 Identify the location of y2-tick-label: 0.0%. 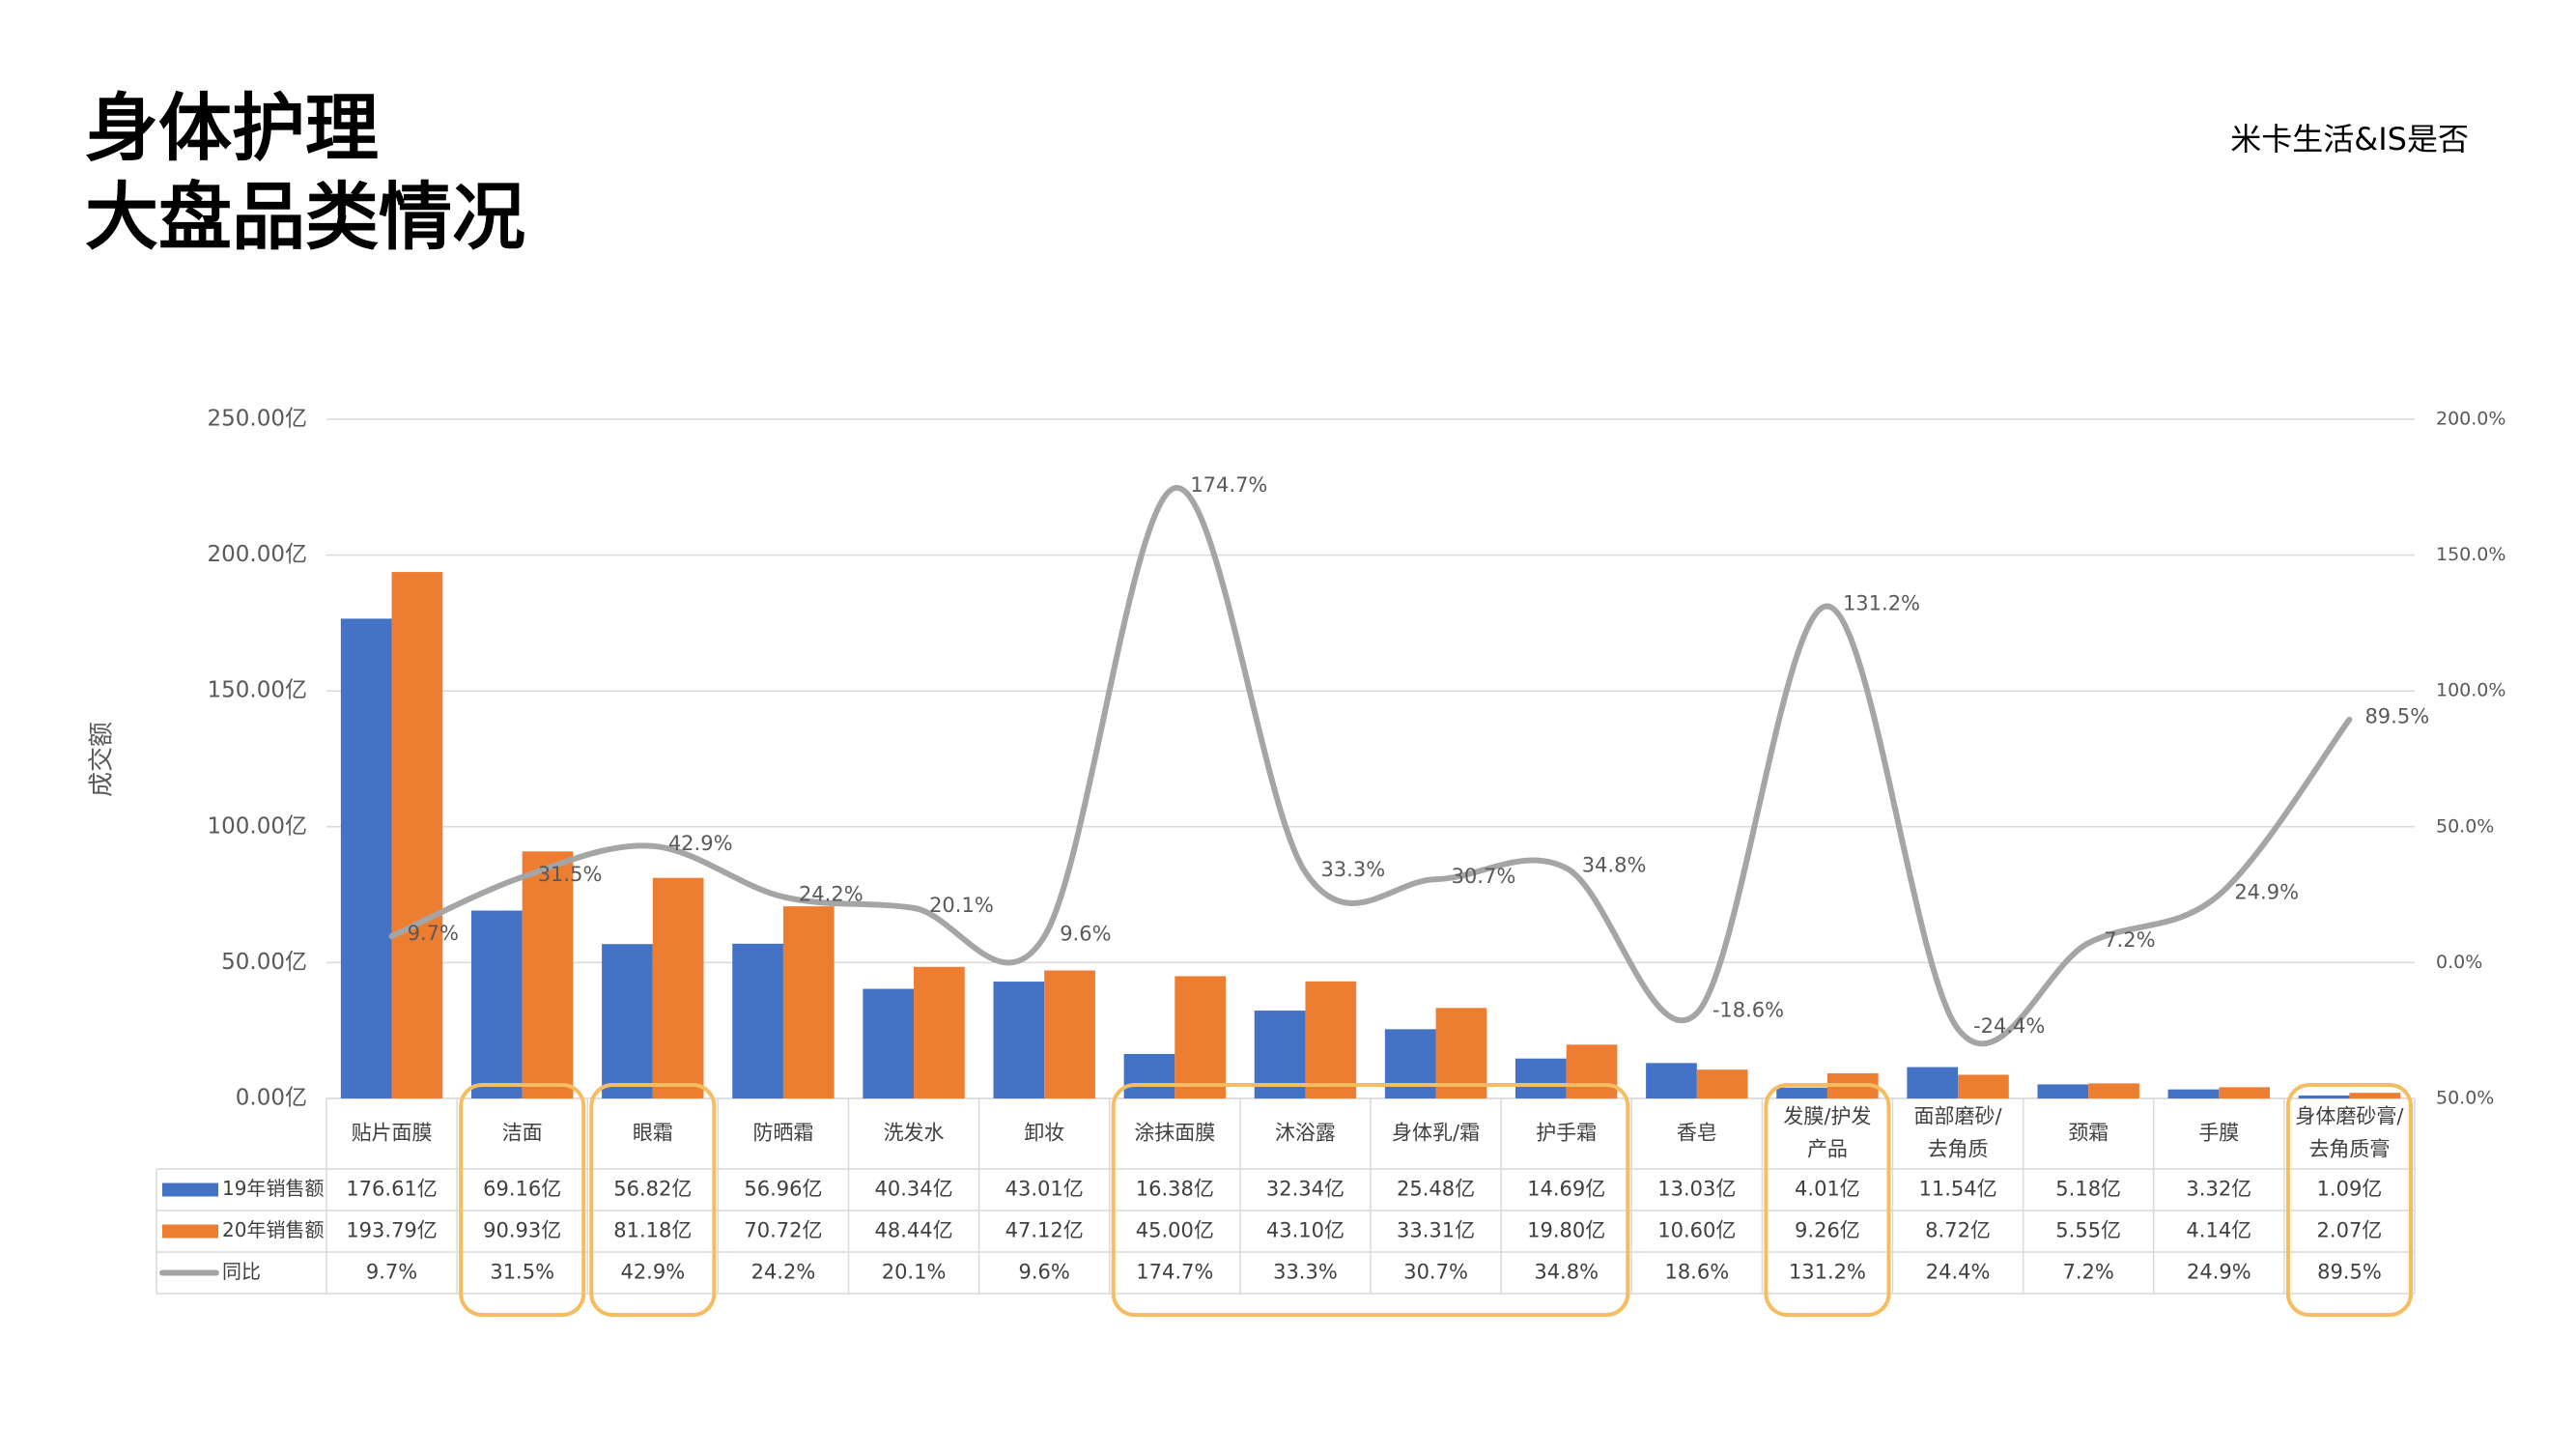
(2459, 962).